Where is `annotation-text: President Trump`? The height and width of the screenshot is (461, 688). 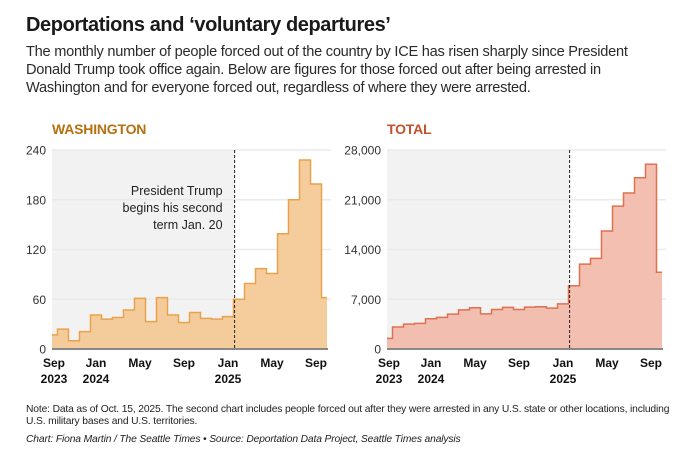
annotation-text: President Trump is located at coordinates (177, 191).